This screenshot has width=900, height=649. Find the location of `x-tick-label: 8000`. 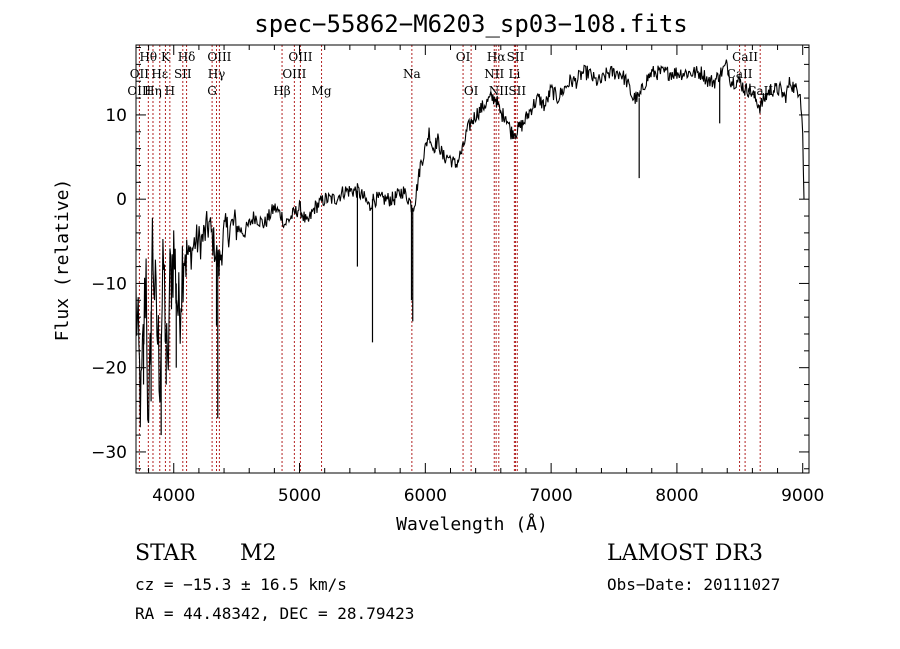

x-tick-label: 8000 is located at coordinates (676, 496).